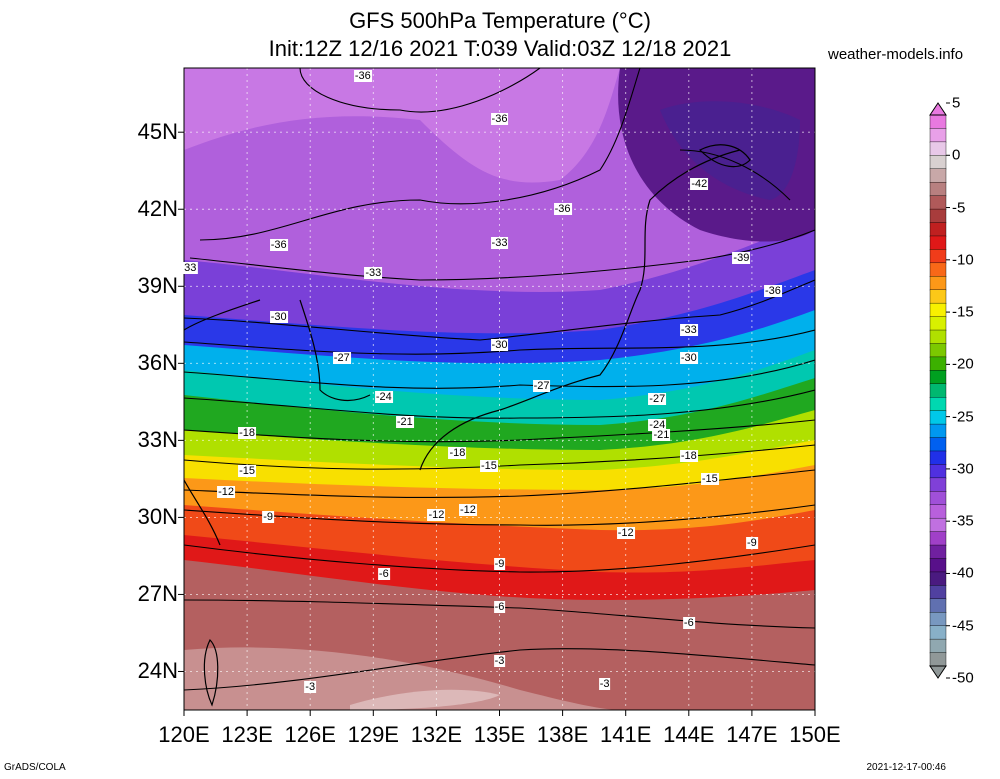 This screenshot has width=1000, height=779. I want to click on colorbar-label: 5, so click(956, 103).